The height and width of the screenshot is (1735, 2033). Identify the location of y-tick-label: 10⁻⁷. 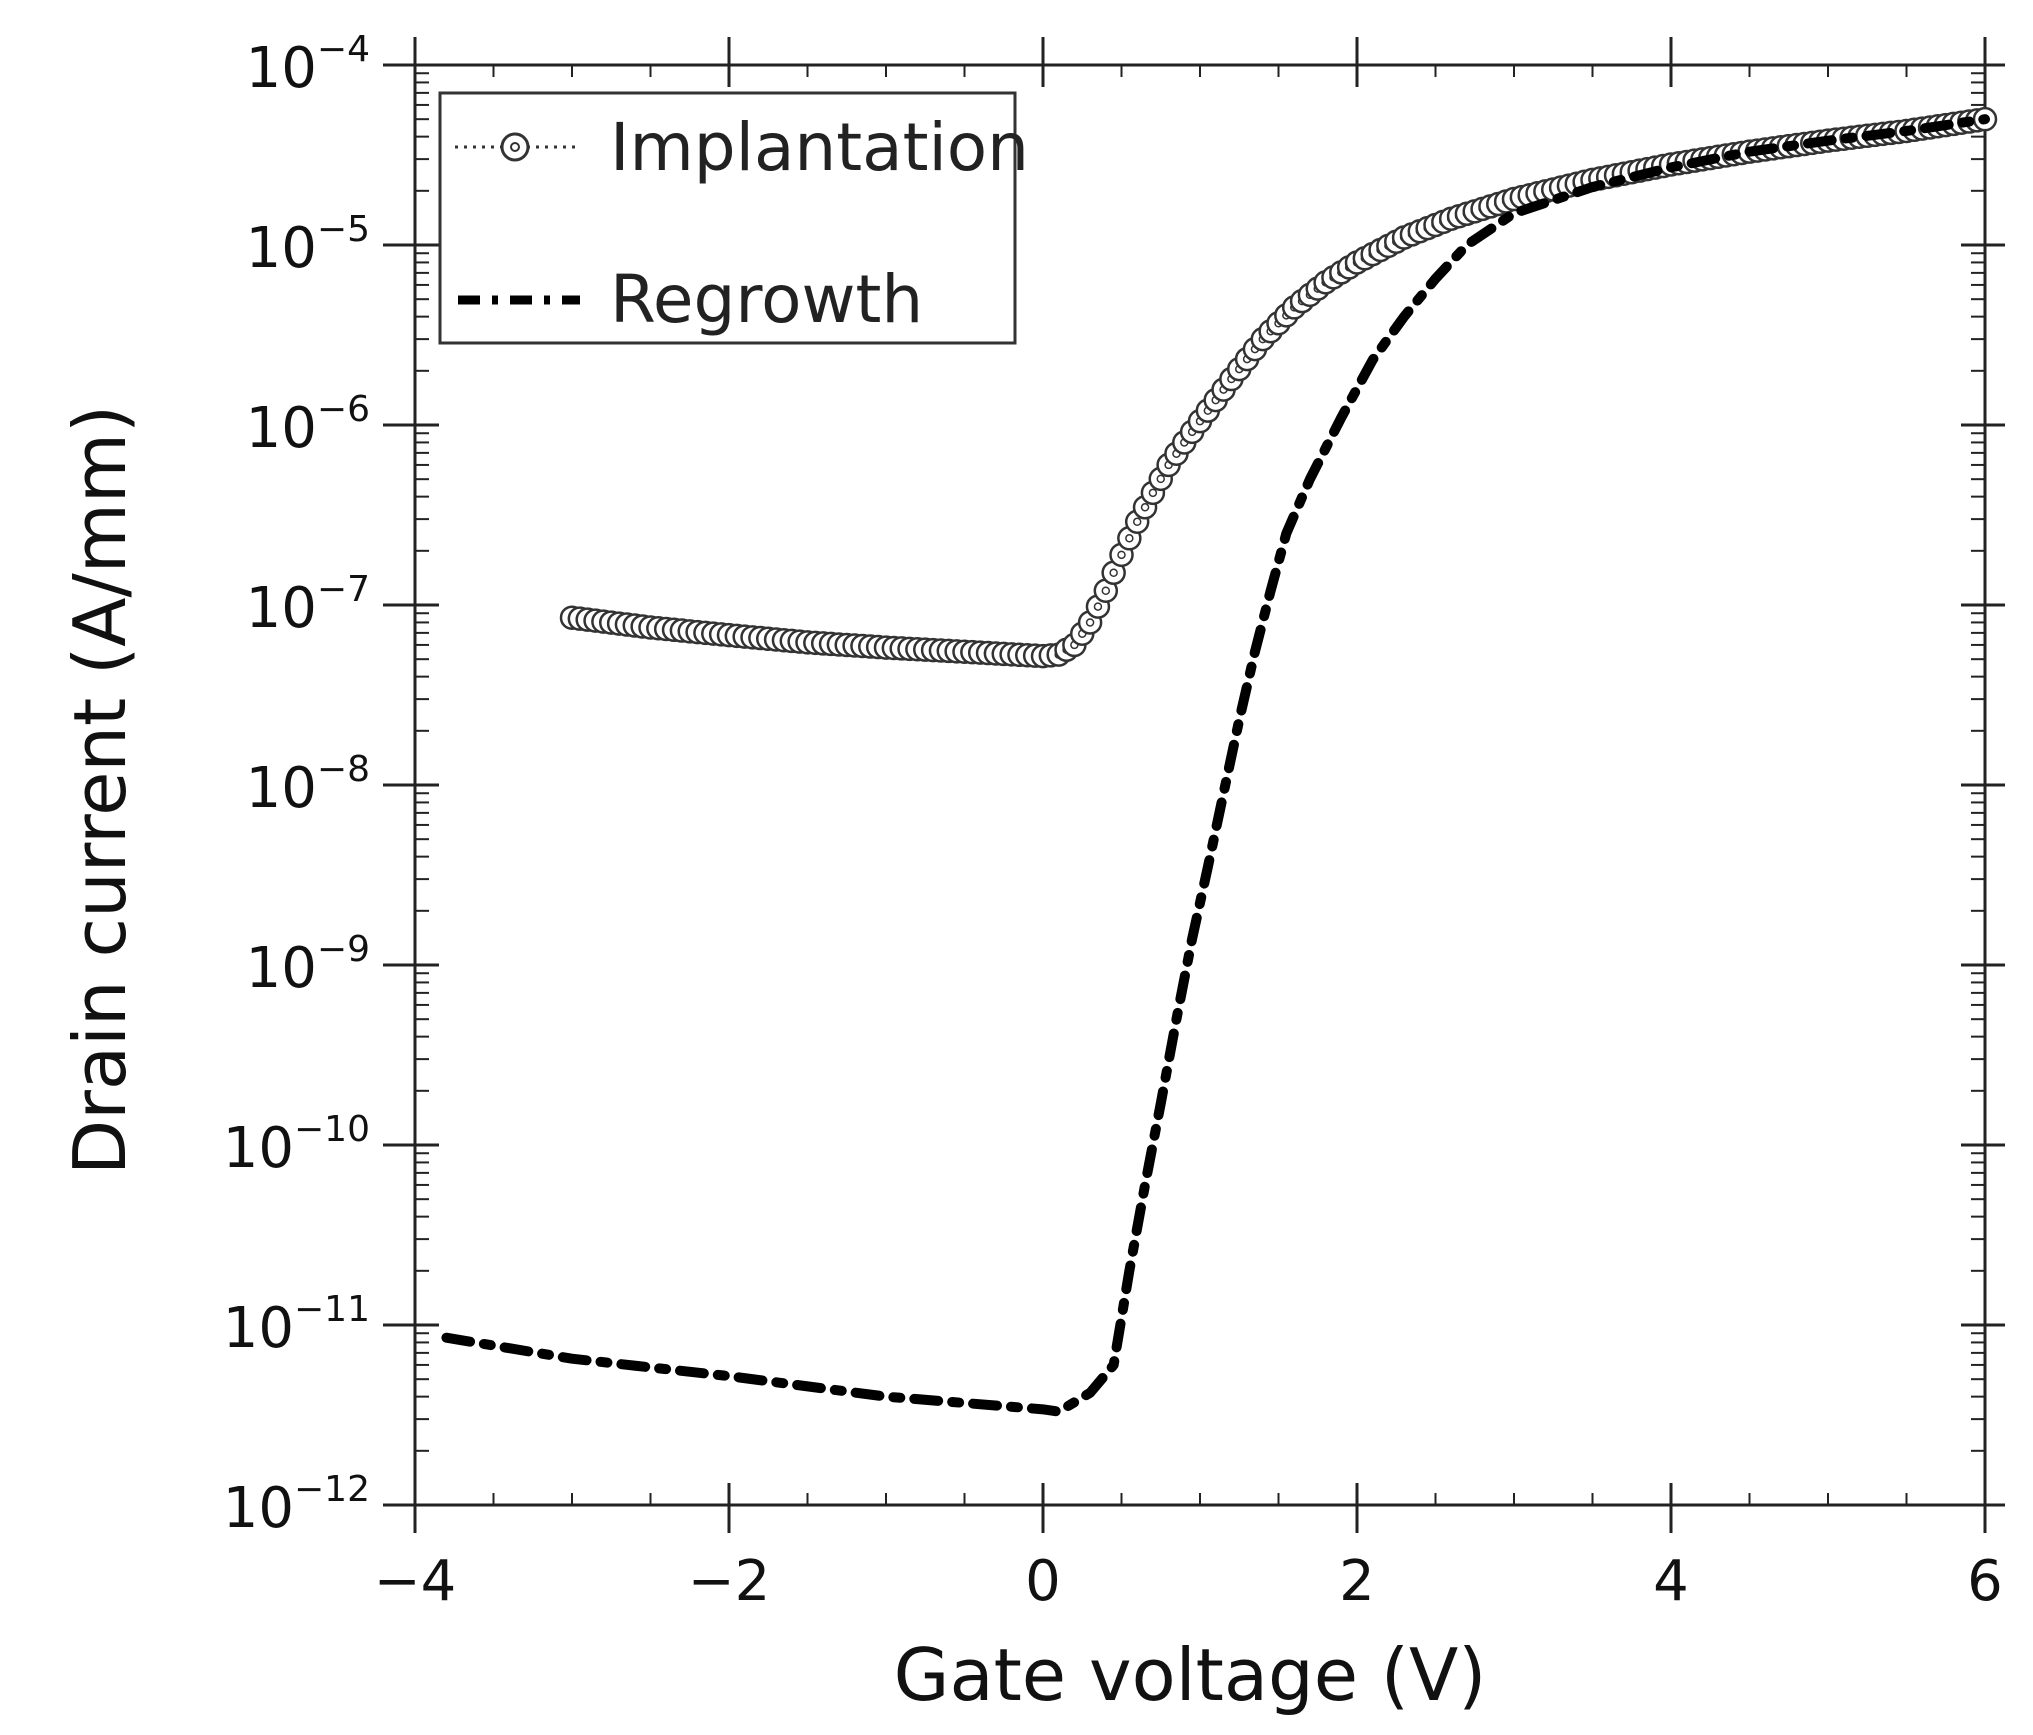
(308, 605).